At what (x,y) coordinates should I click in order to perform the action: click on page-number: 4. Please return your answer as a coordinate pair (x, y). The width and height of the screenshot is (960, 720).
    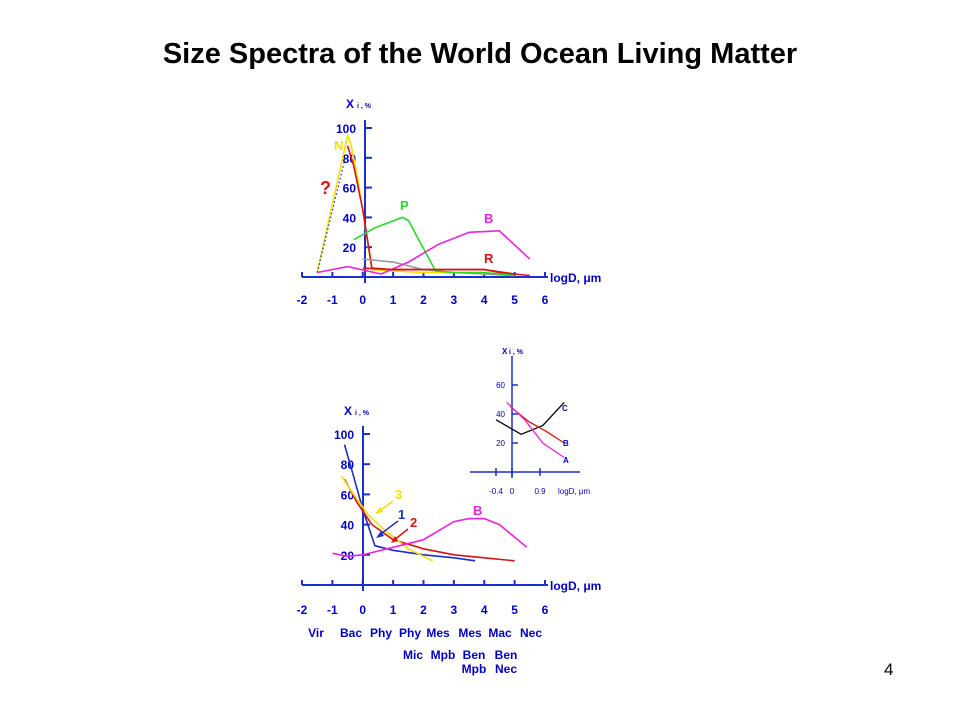
    Looking at the image, I should click on (889, 669).